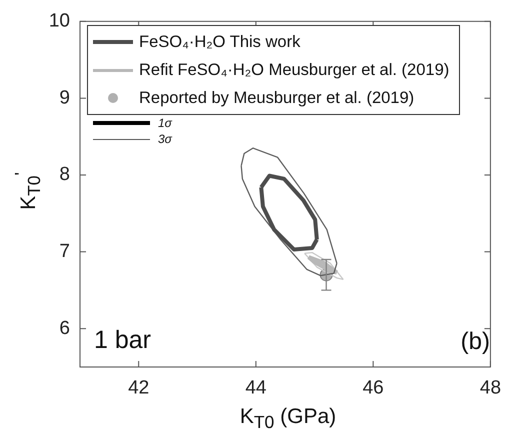 Image resolution: width=511 pixels, height=440 pixels. What do you see at coordinates (59, 21) in the screenshot?
I see `y-tick-label: 10` at bounding box center [59, 21].